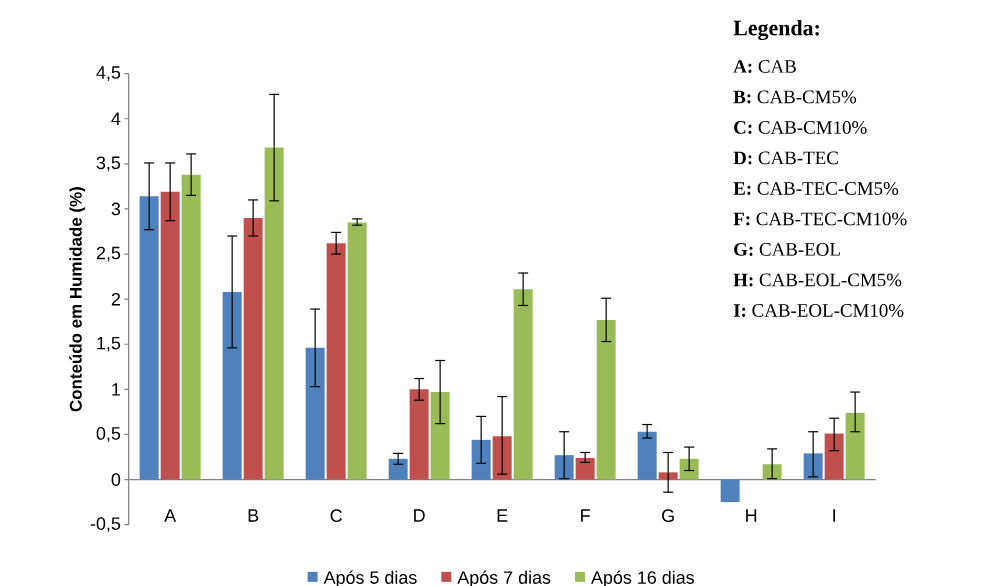  What do you see at coordinates (116, 209) in the screenshot?
I see `y-tick-label: 3` at bounding box center [116, 209].